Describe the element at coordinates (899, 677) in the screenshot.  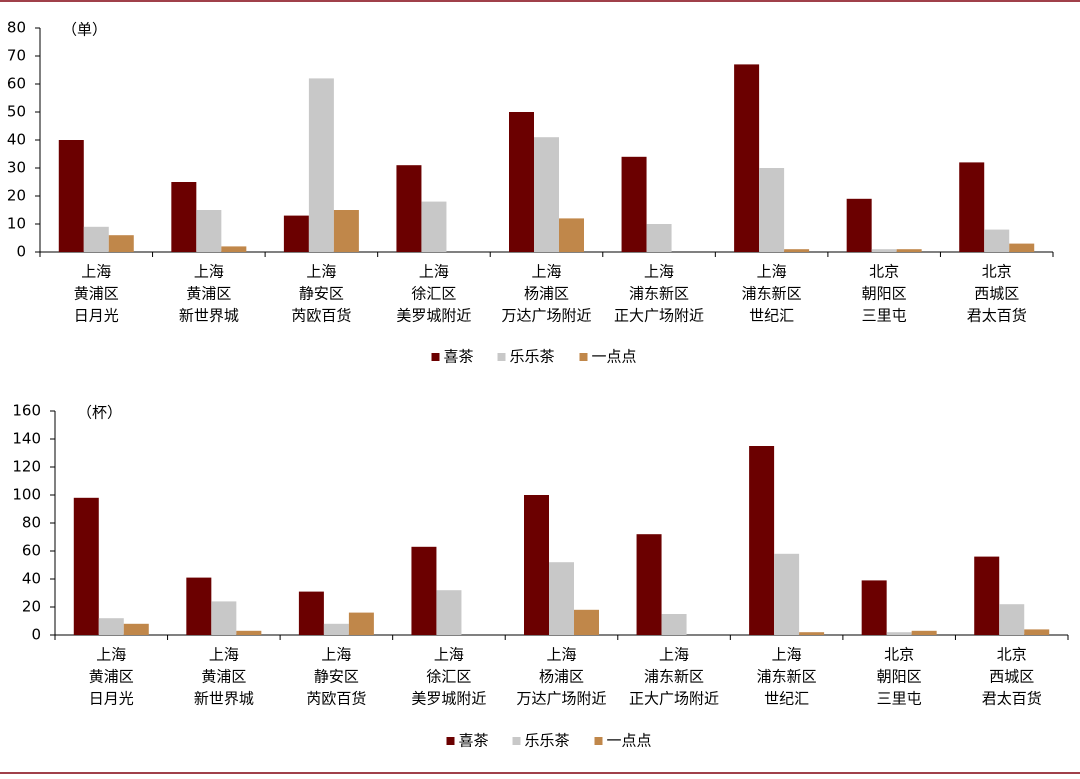
I see `x-tick-label: 朝阳区` at that location.